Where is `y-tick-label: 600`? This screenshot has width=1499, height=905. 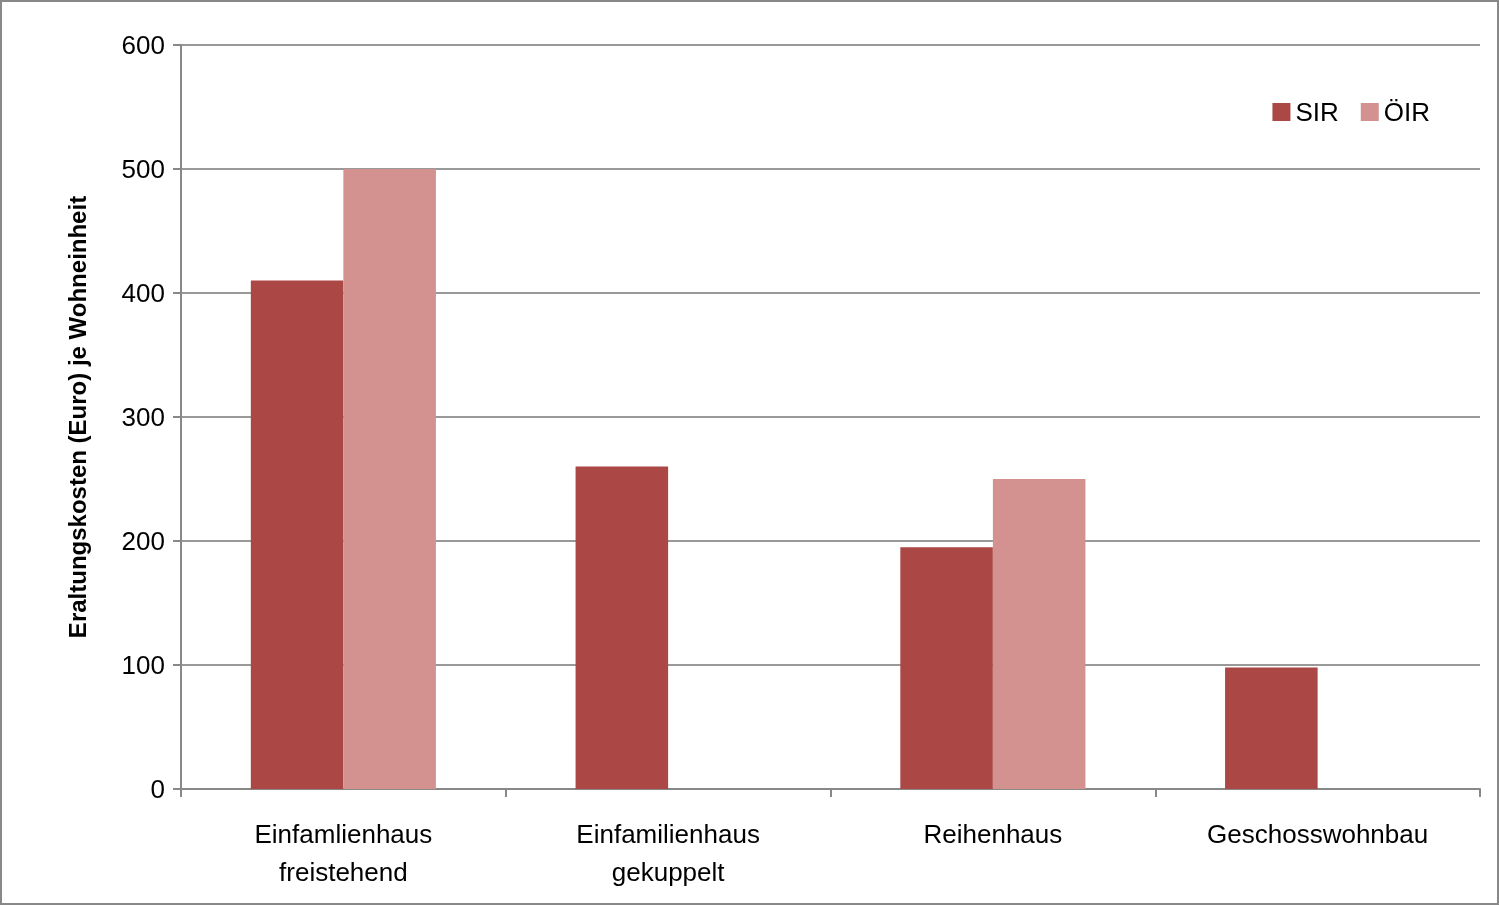 y-tick-label: 600 is located at coordinates (143, 45).